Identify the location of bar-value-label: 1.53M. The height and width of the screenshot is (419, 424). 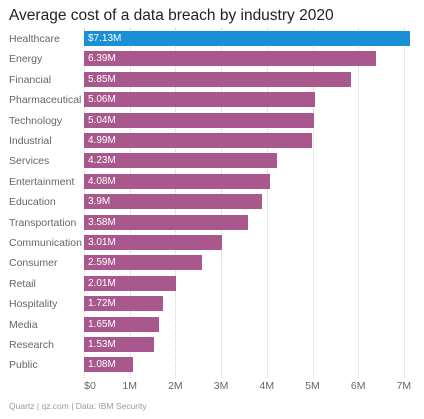
(102, 344).